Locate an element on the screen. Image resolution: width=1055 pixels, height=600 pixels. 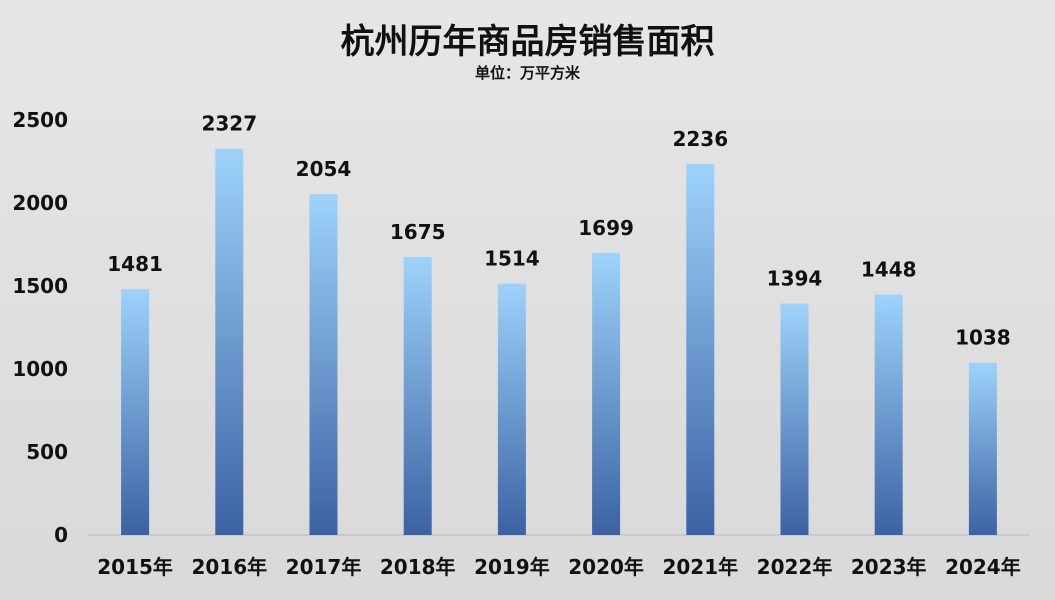
data-label: 1038 is located at coordinates (983, 338).